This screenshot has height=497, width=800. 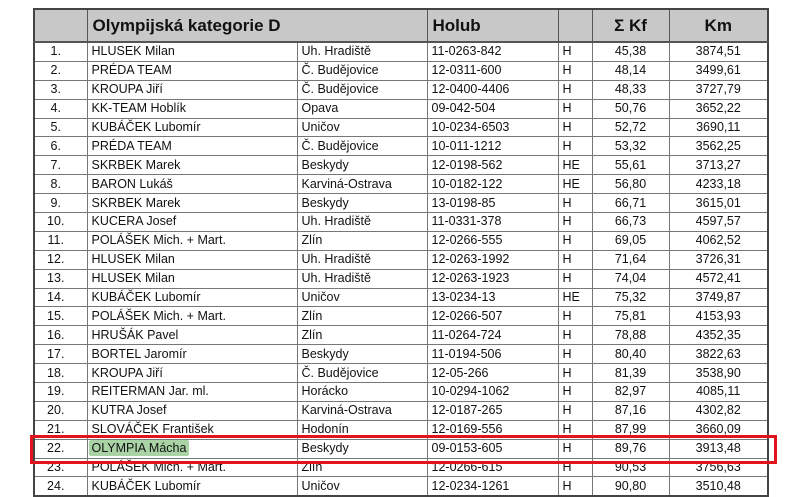 What do you see at coordinates (630, 392) in the screenshot?
I see `cell-kf: 82,97` at bounding box center [630, 392].